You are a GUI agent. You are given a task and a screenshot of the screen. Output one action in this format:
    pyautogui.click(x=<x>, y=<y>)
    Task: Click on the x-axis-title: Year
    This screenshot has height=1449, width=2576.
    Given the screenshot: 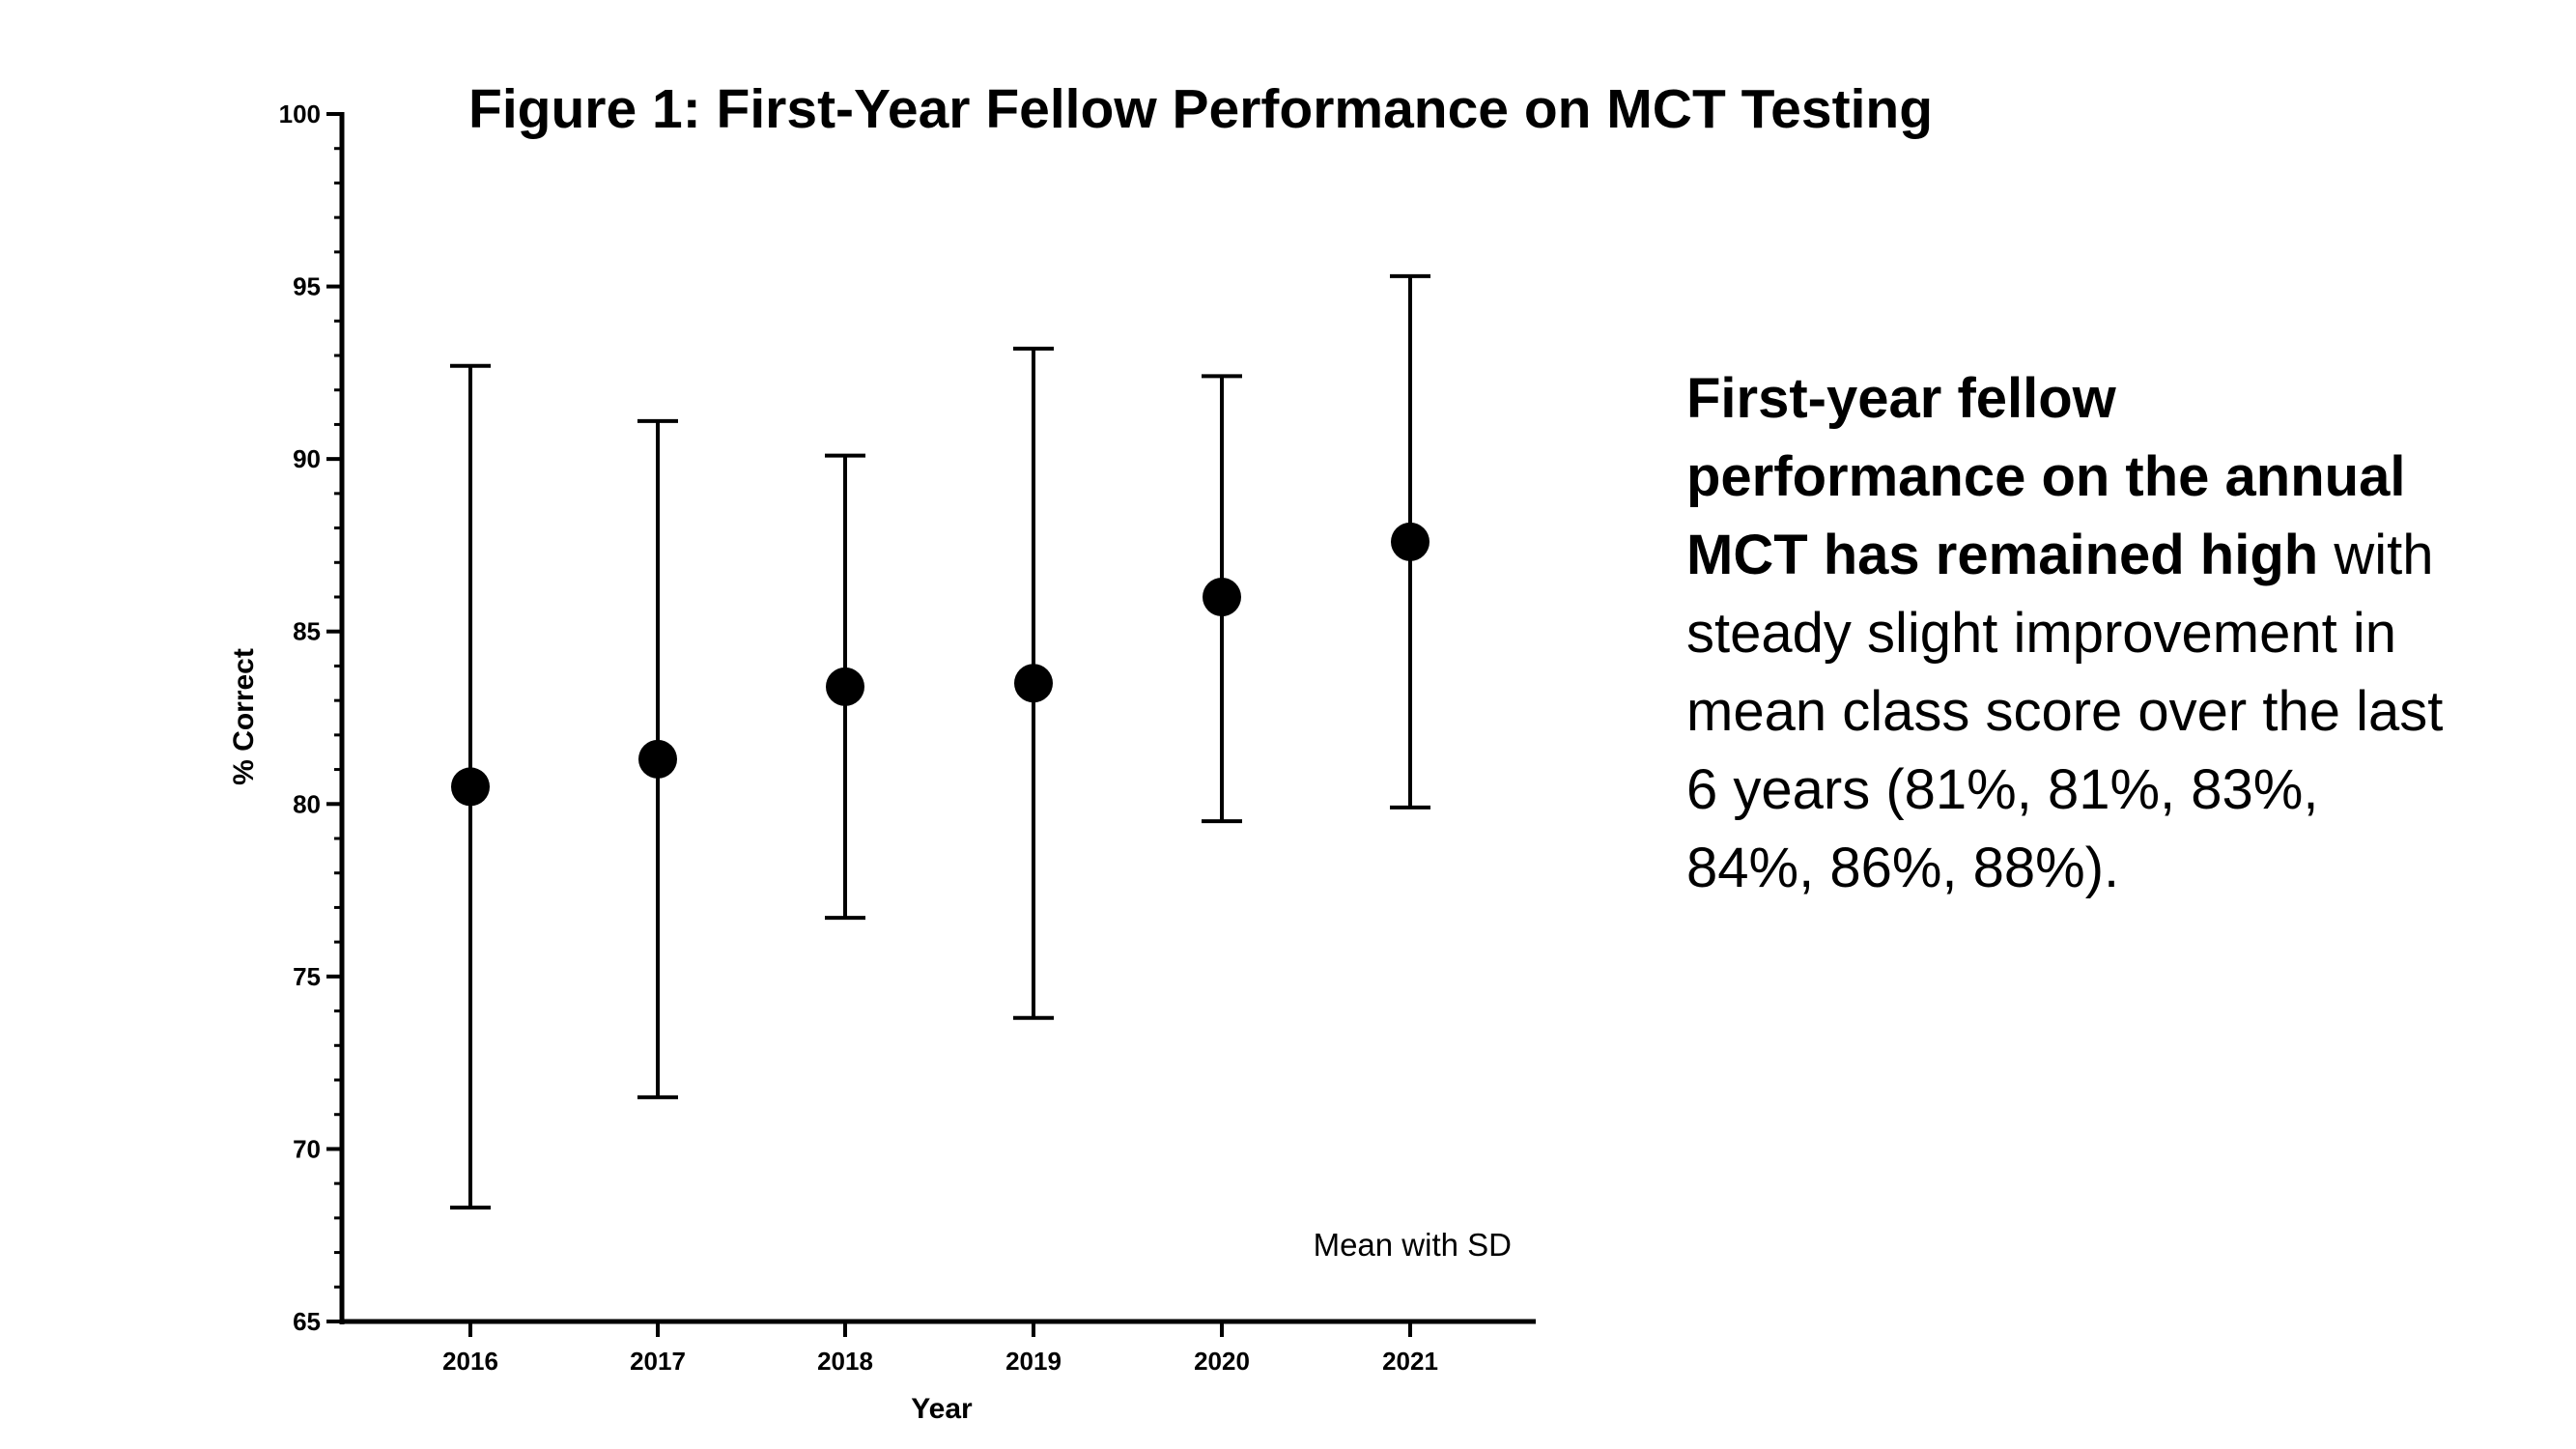 What is the action you would take?
    pyautogui.click(x=942, y=1409)
    